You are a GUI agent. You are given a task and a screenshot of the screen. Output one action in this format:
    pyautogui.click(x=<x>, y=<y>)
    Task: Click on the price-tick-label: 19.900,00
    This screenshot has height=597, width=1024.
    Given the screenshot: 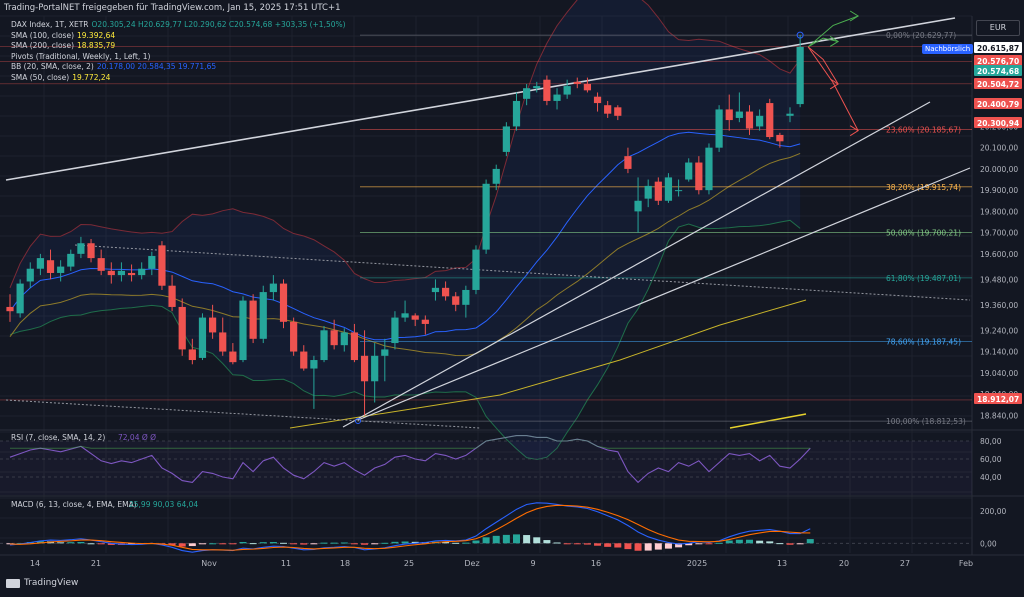 What is the action you would take?
    pyautogui.click(x=999, y=190)
    